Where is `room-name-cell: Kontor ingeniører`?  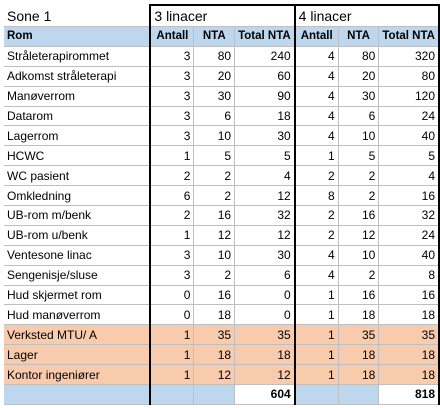
room-name-cell: Kontor ingeniører is located at coordinates (77, 375).